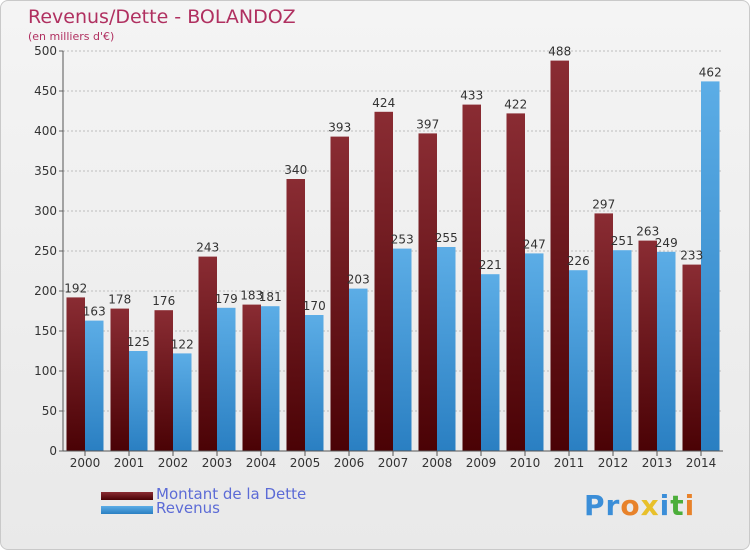 The width and height of the screenshot is (750, 550). I want to click on legend-swatch-dette, so click(127, 496).